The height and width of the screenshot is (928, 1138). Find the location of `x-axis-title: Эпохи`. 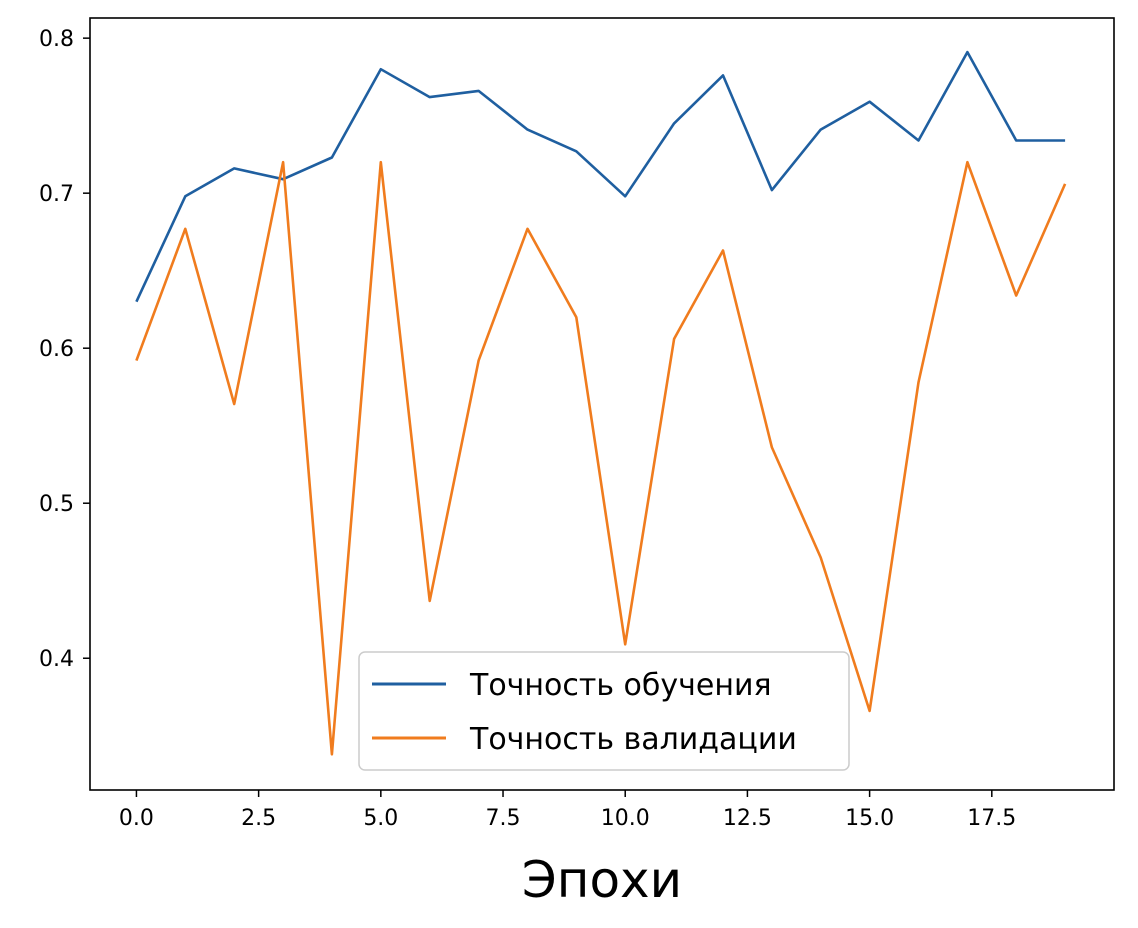

x-axis-title: Эпохи is located at coordinates (602, 880).